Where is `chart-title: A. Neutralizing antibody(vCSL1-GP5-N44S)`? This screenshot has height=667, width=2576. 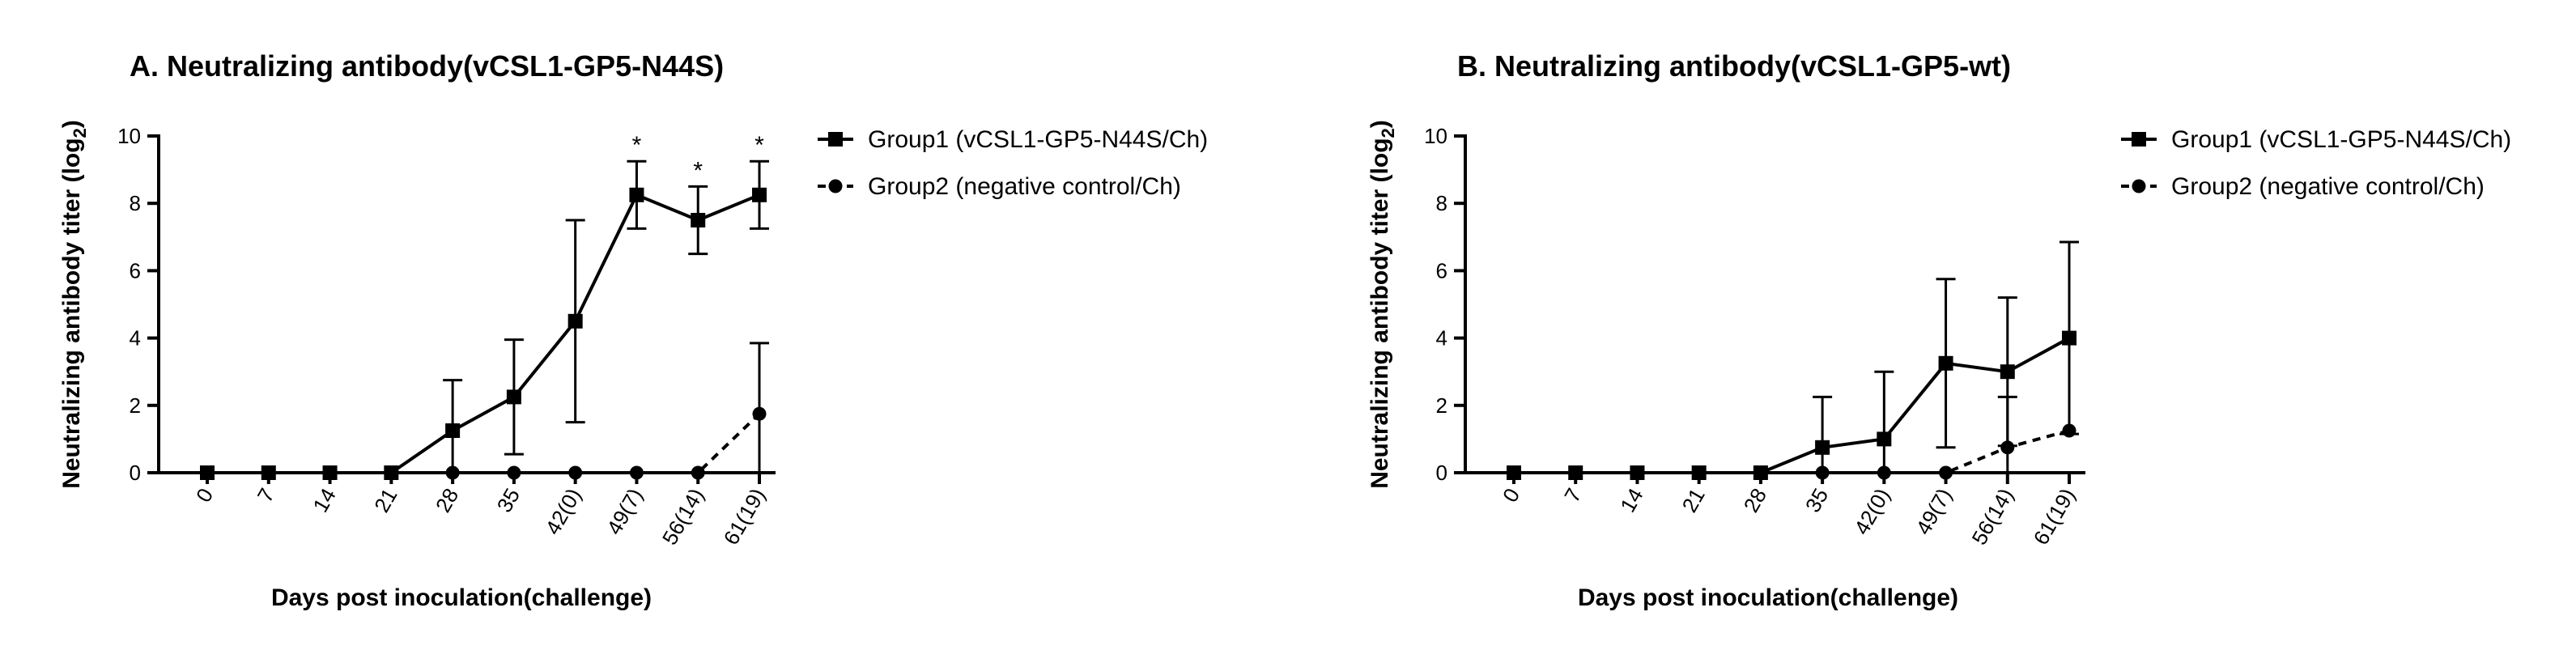
chart-title: A. Neutralizing antibody(vCSL1-GP5-N44S) is located at coordinates (427, 66).